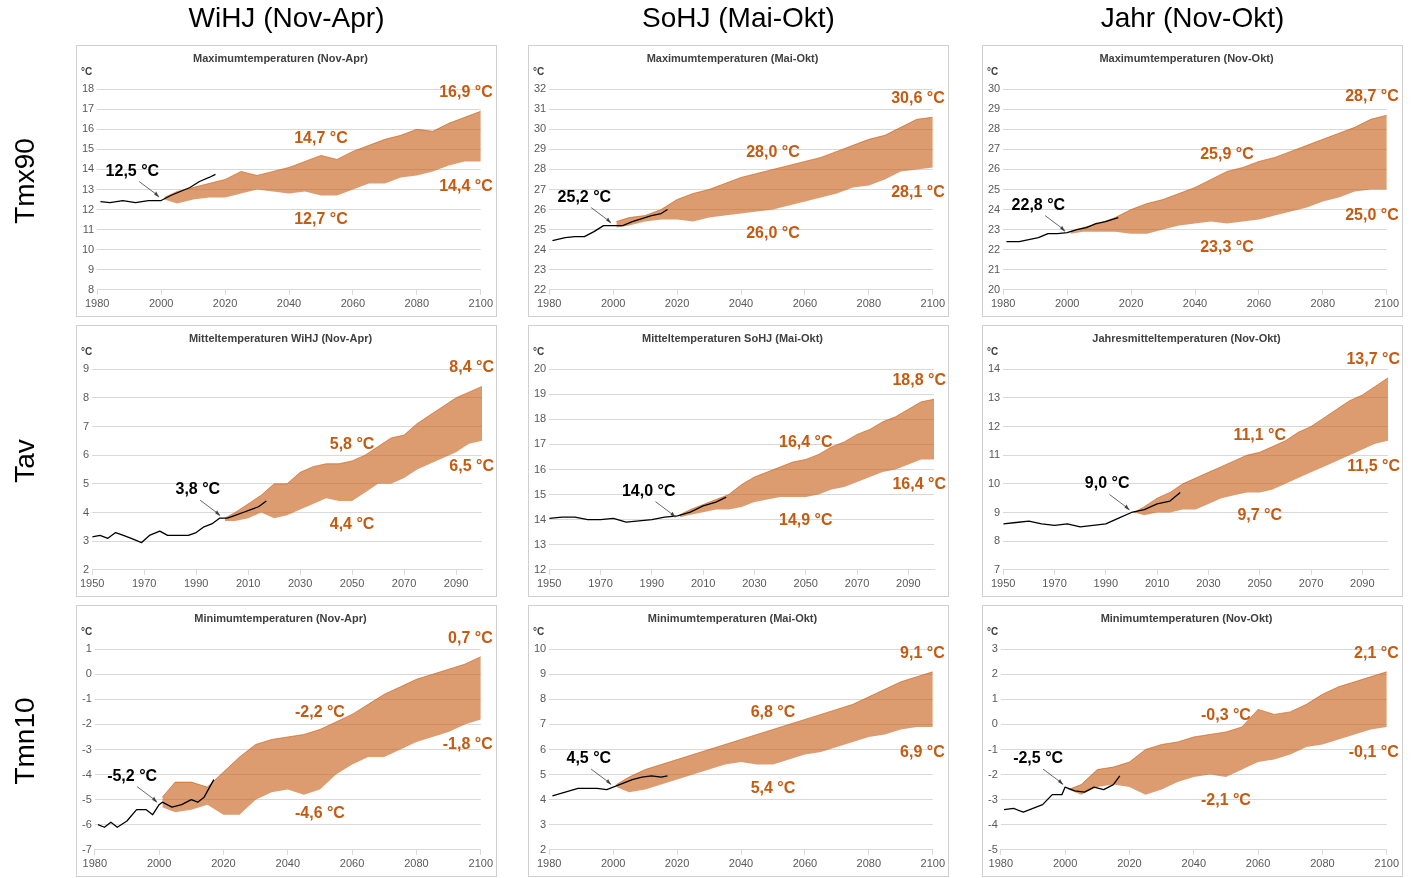  I want to click on x-tick-label: 1950, so click(549, 583).